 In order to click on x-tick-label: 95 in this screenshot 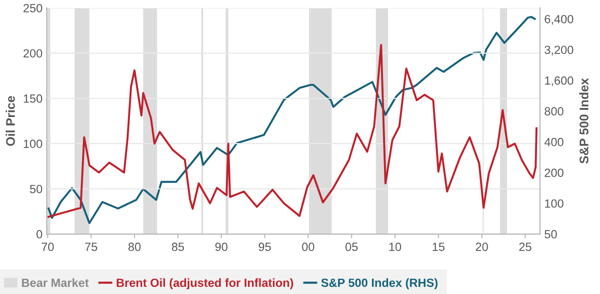, I will do `click(264, 247)`.